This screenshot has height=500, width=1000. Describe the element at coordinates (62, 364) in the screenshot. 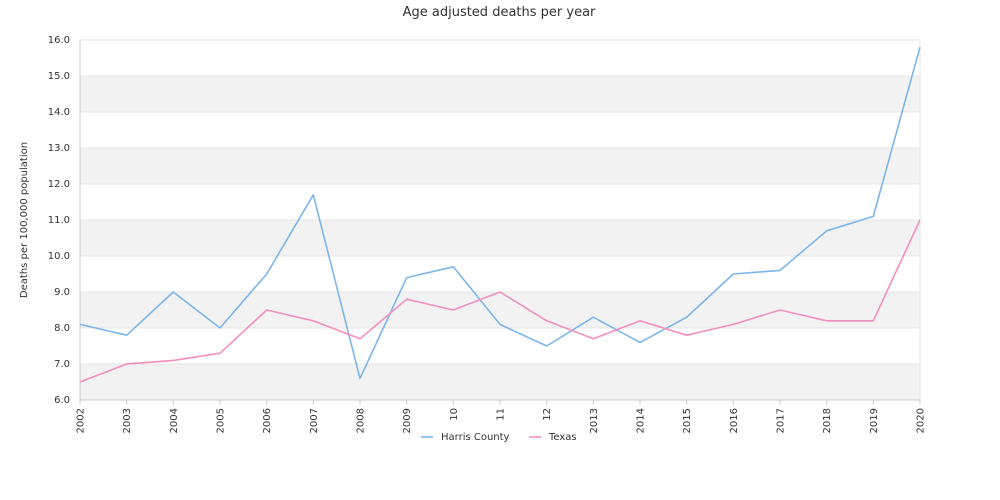

I see `y-tick-label: 7.0` at that location.